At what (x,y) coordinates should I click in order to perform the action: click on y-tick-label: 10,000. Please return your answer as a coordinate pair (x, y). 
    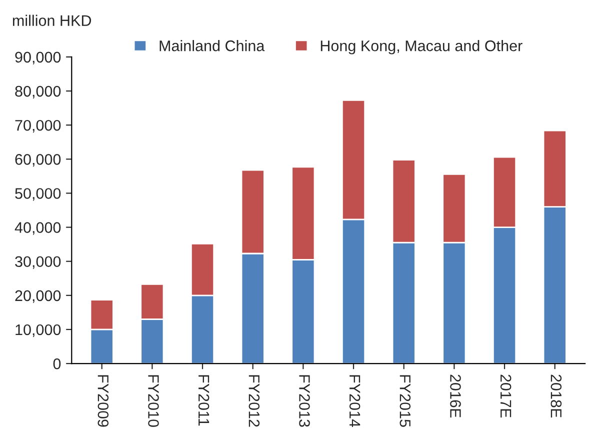
    Looking at the image, I should click on (38, 330).